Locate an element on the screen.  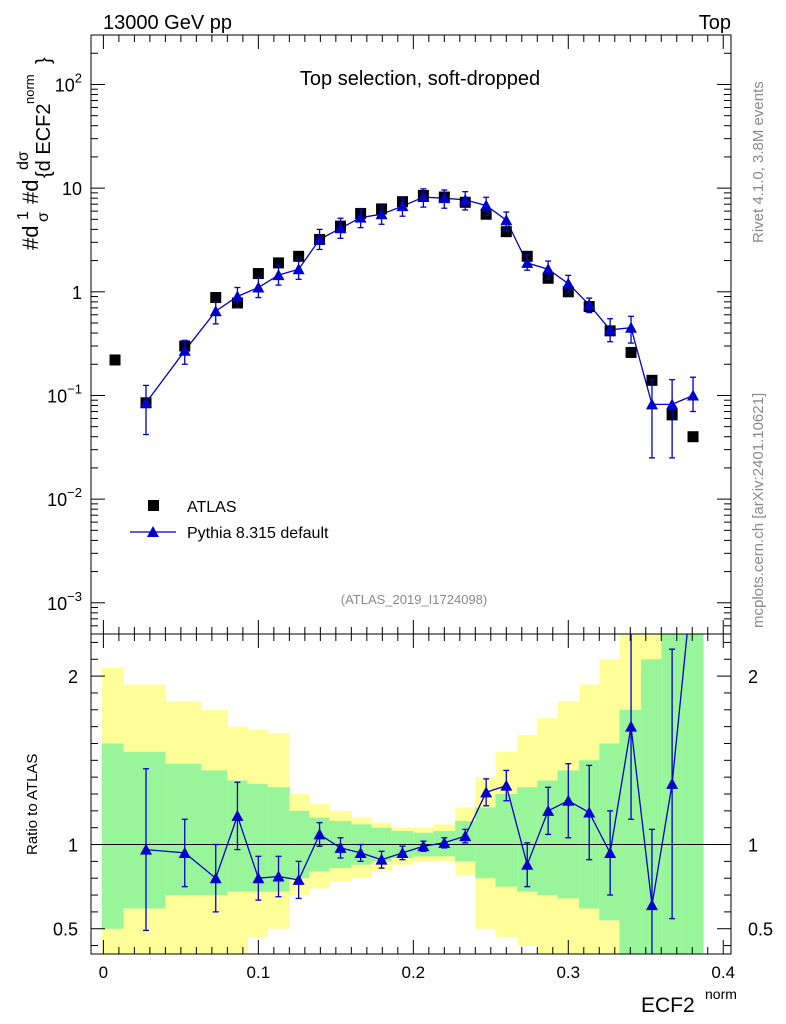
x-axis-label-sup: norm is located at coordinates (721, 994).